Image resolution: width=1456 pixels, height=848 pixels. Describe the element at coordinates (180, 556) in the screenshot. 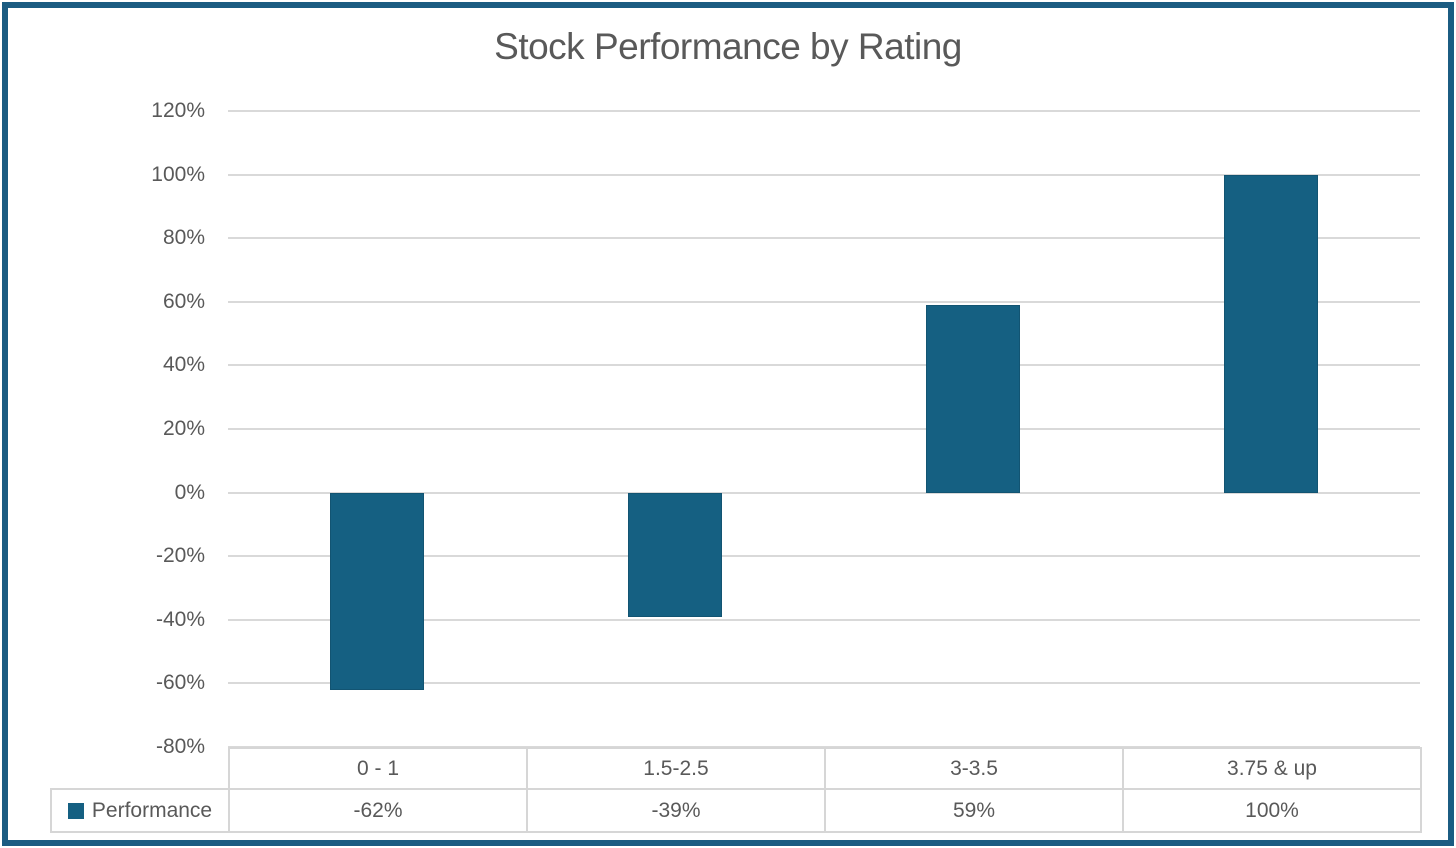

I see `y-axis-label: -20%` at that location.